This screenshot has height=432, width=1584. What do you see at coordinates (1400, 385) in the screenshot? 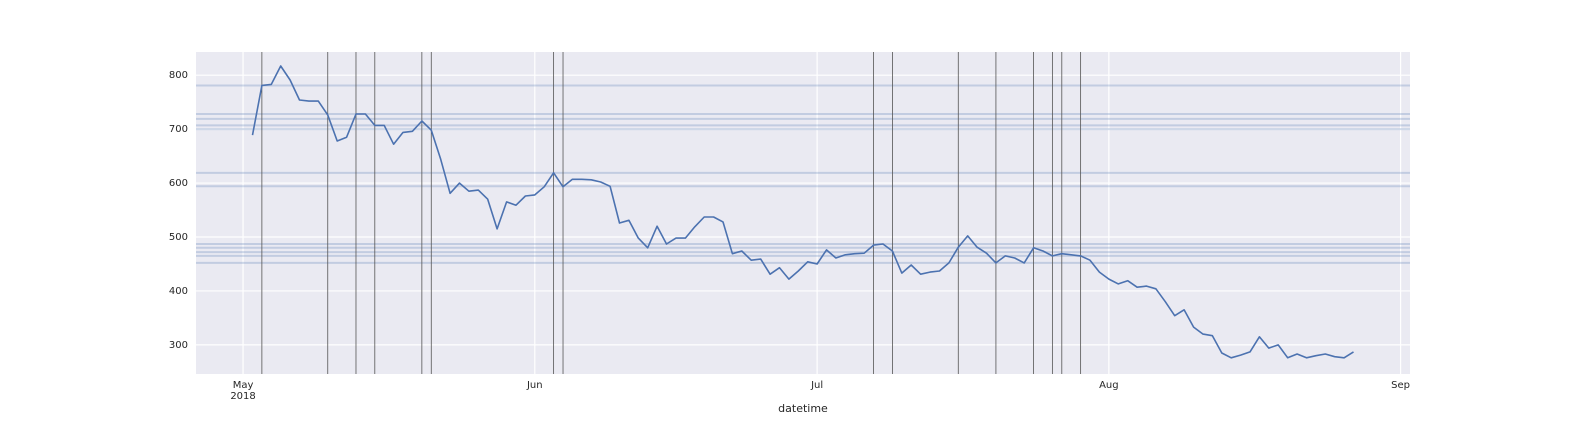
I see `x-tick-label: Sep` at bounding box center [1400, 385].